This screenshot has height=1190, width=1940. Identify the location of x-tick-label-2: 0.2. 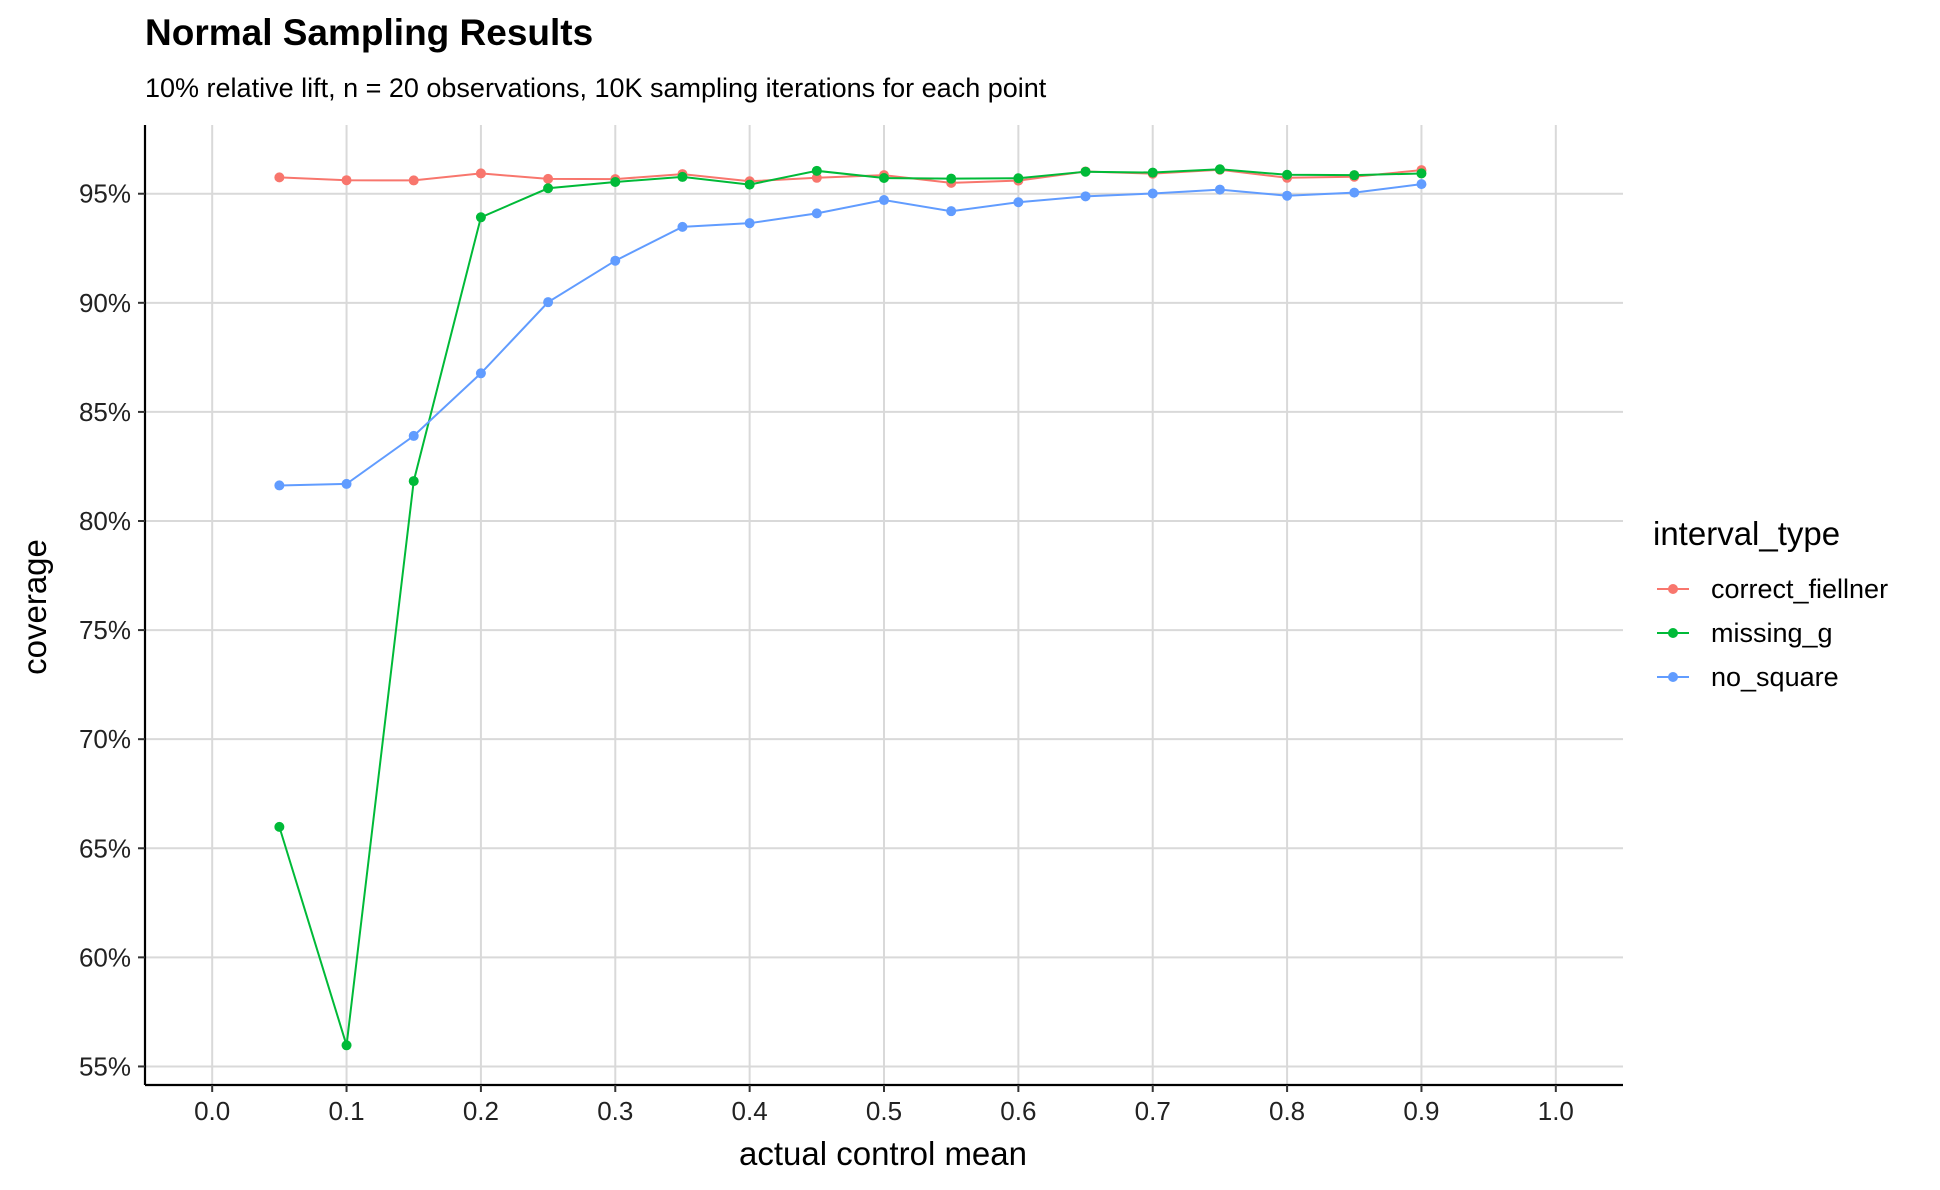
(481, 1111).